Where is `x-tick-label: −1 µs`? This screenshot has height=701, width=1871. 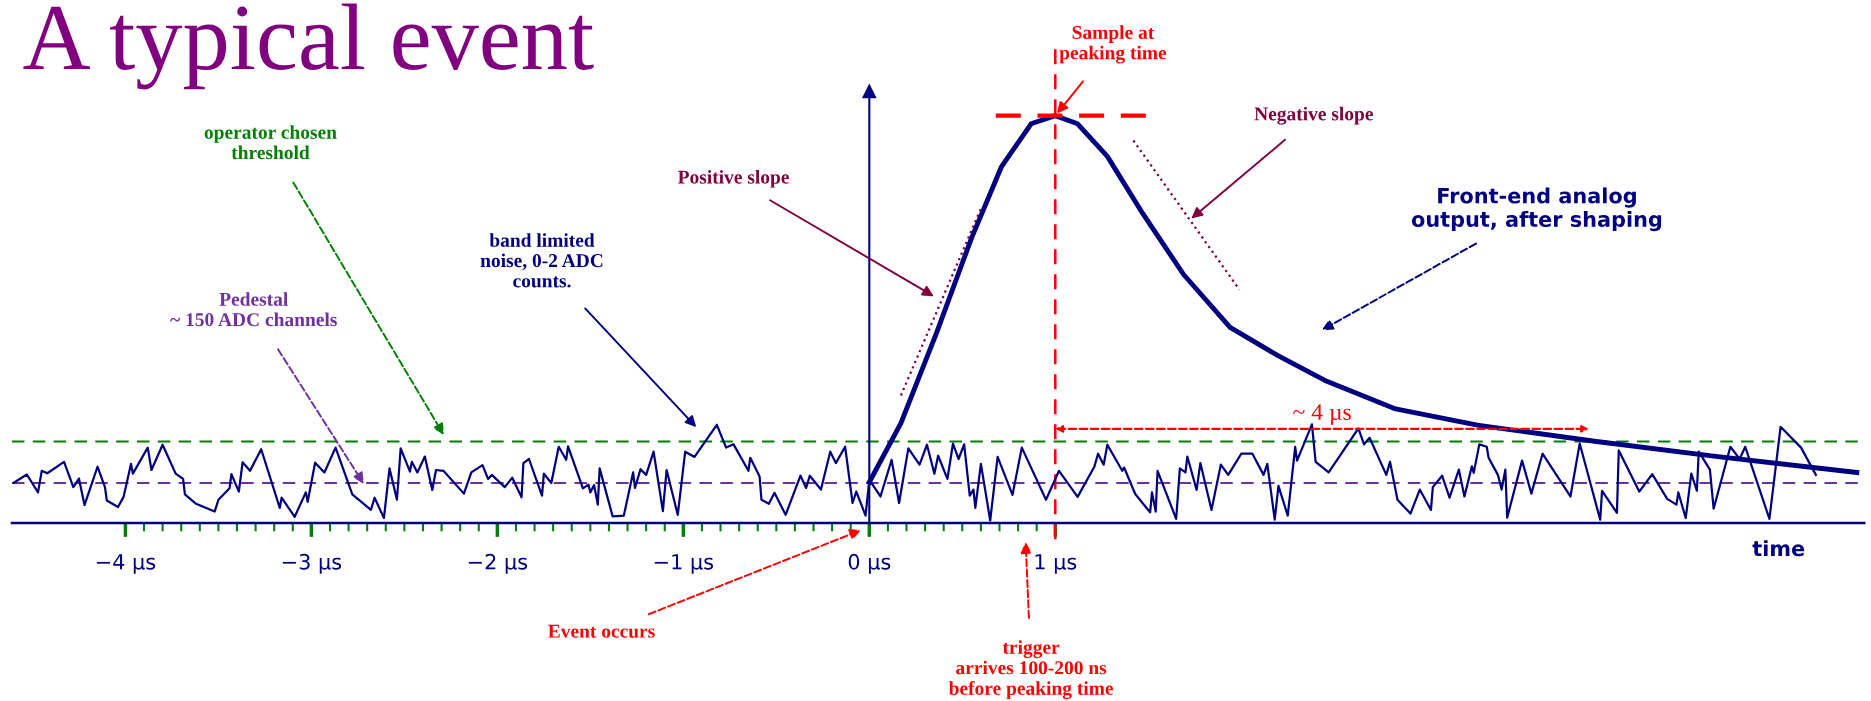 x-tick-label: −1 µs is located at coordinates (684, 564).